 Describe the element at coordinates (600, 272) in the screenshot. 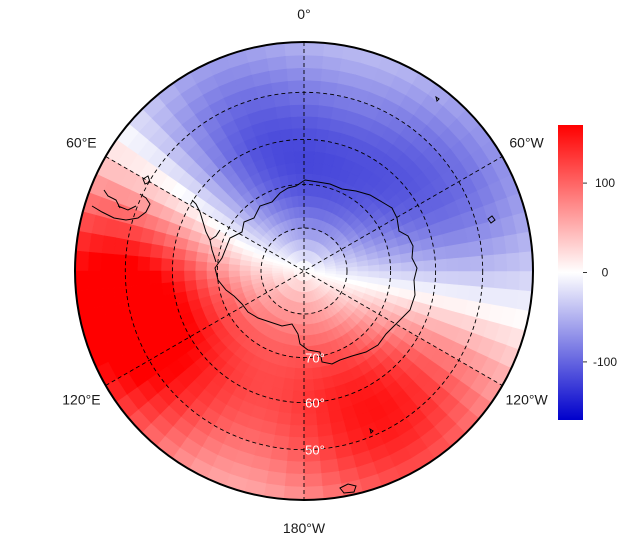

I see `colorbar-ticks: 100 0 -100` at that location.